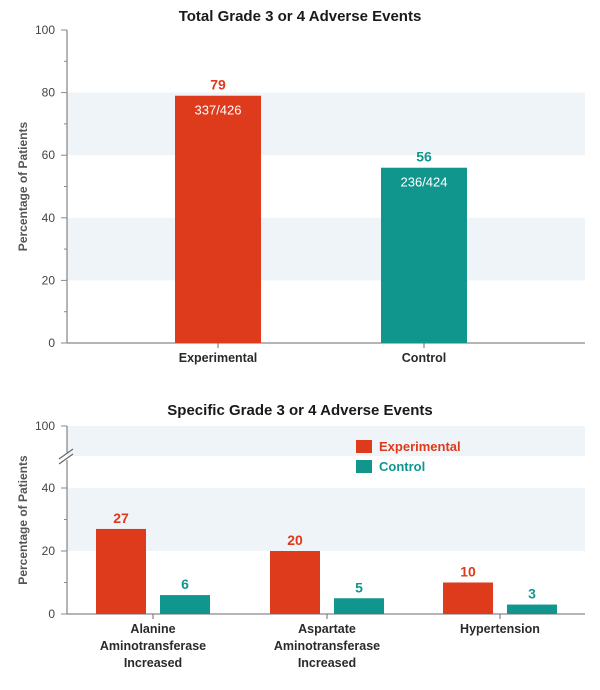  What do you see at coordinates (532, 594) in the screenshot?
I see `bar-value-label: 3` at bounding box center [532, 594].